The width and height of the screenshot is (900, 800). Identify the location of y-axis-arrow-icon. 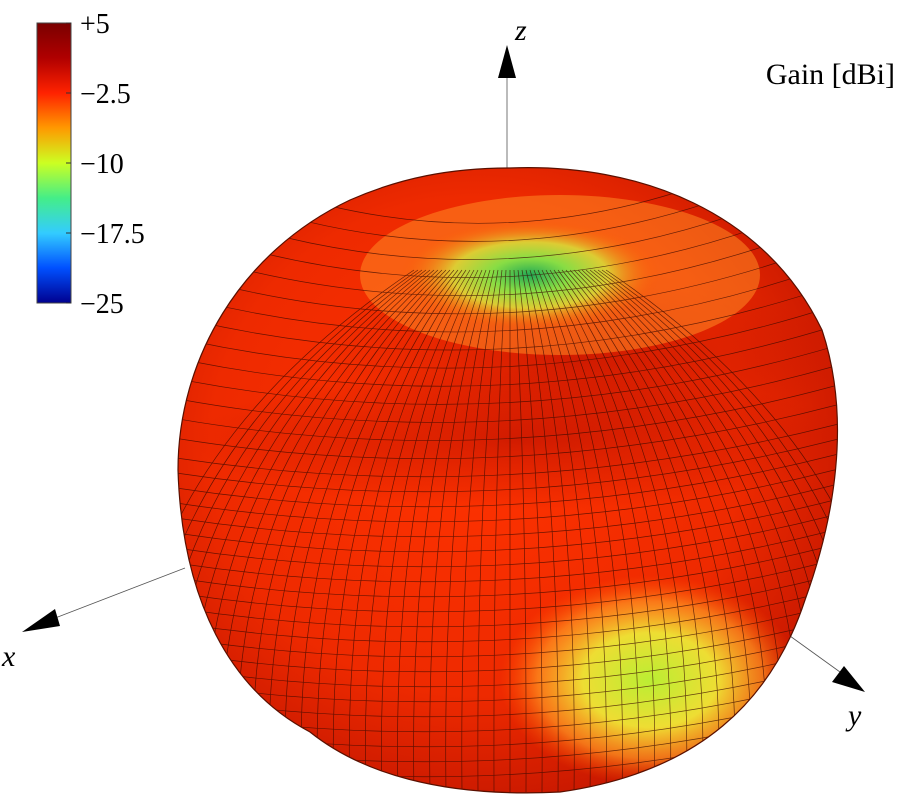
(848, 679).